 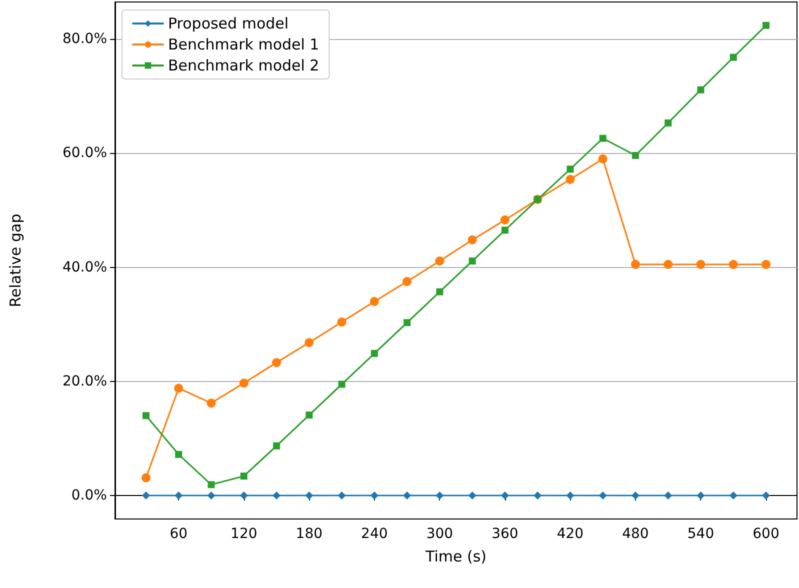 I want to click on y-tick-label: 0.0%, so click(x=89, y=495).